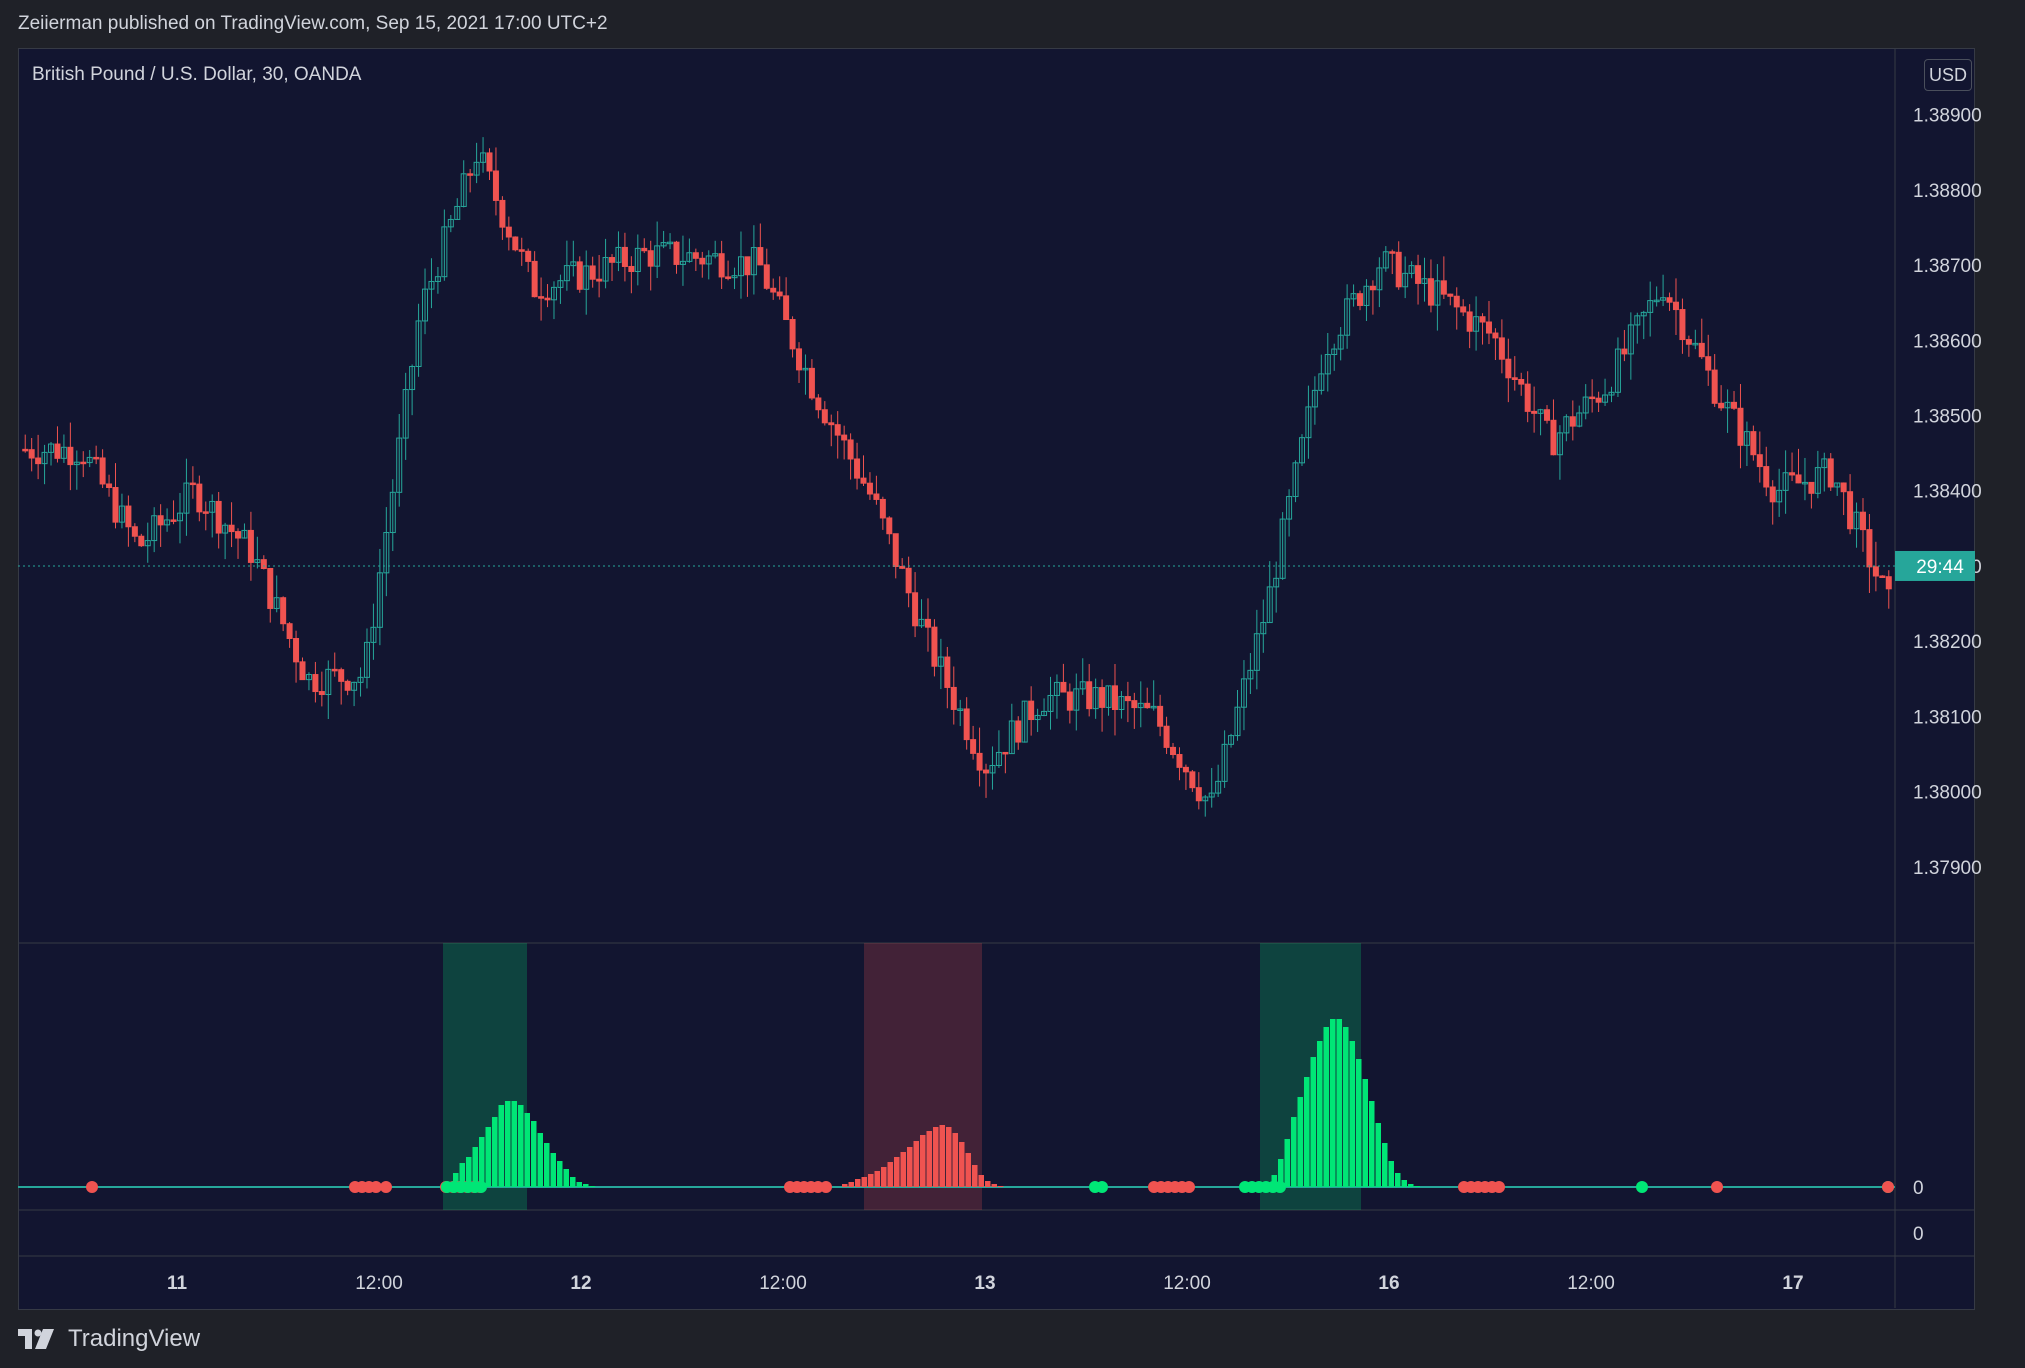  I want to click on time-tick-label: 12, so click(580, 1283).